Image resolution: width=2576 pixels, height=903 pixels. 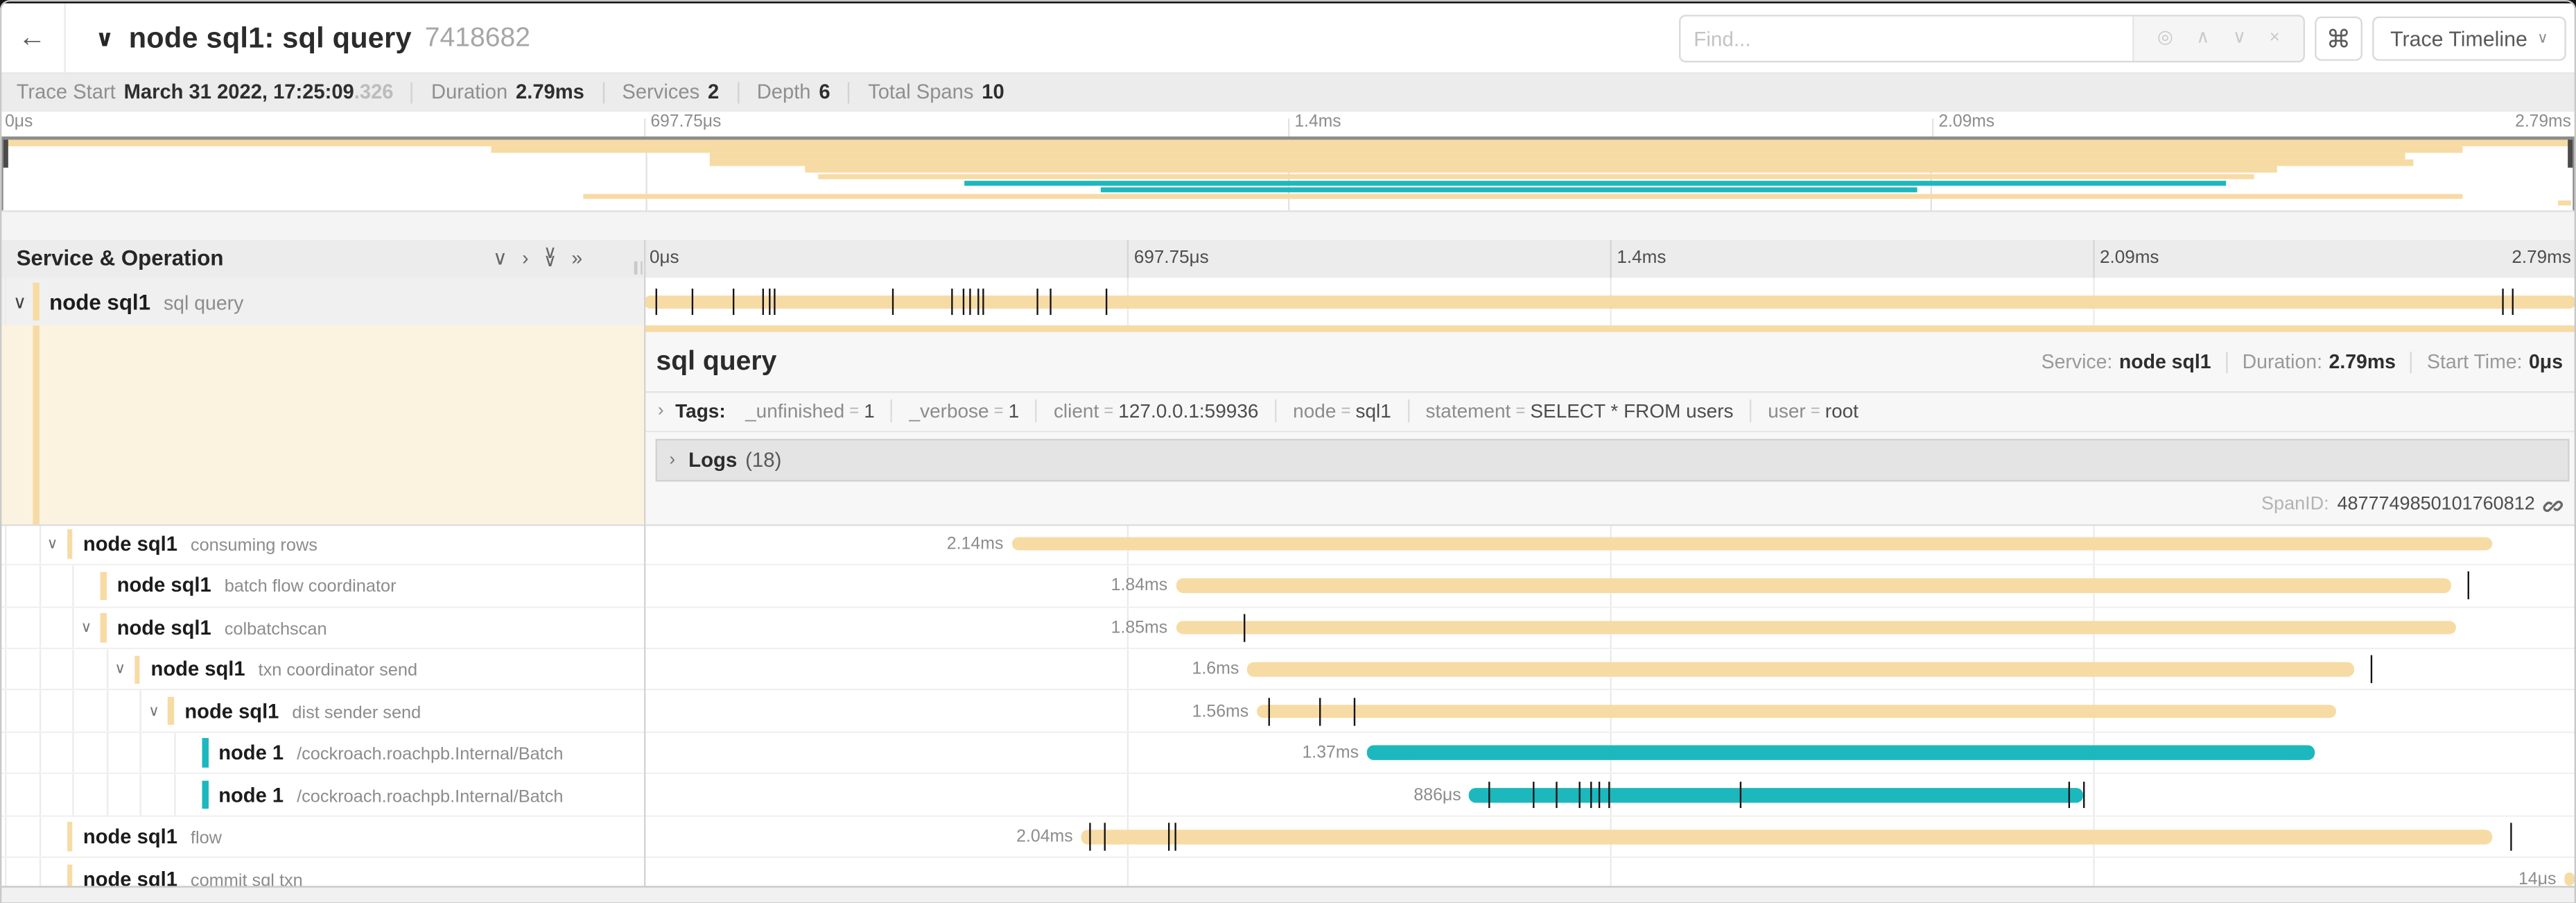 What do you see at coordinates (2570, 153) in the screenshot?
I see `minimap-right-drag-handle` at bounding box center [2570, 153].